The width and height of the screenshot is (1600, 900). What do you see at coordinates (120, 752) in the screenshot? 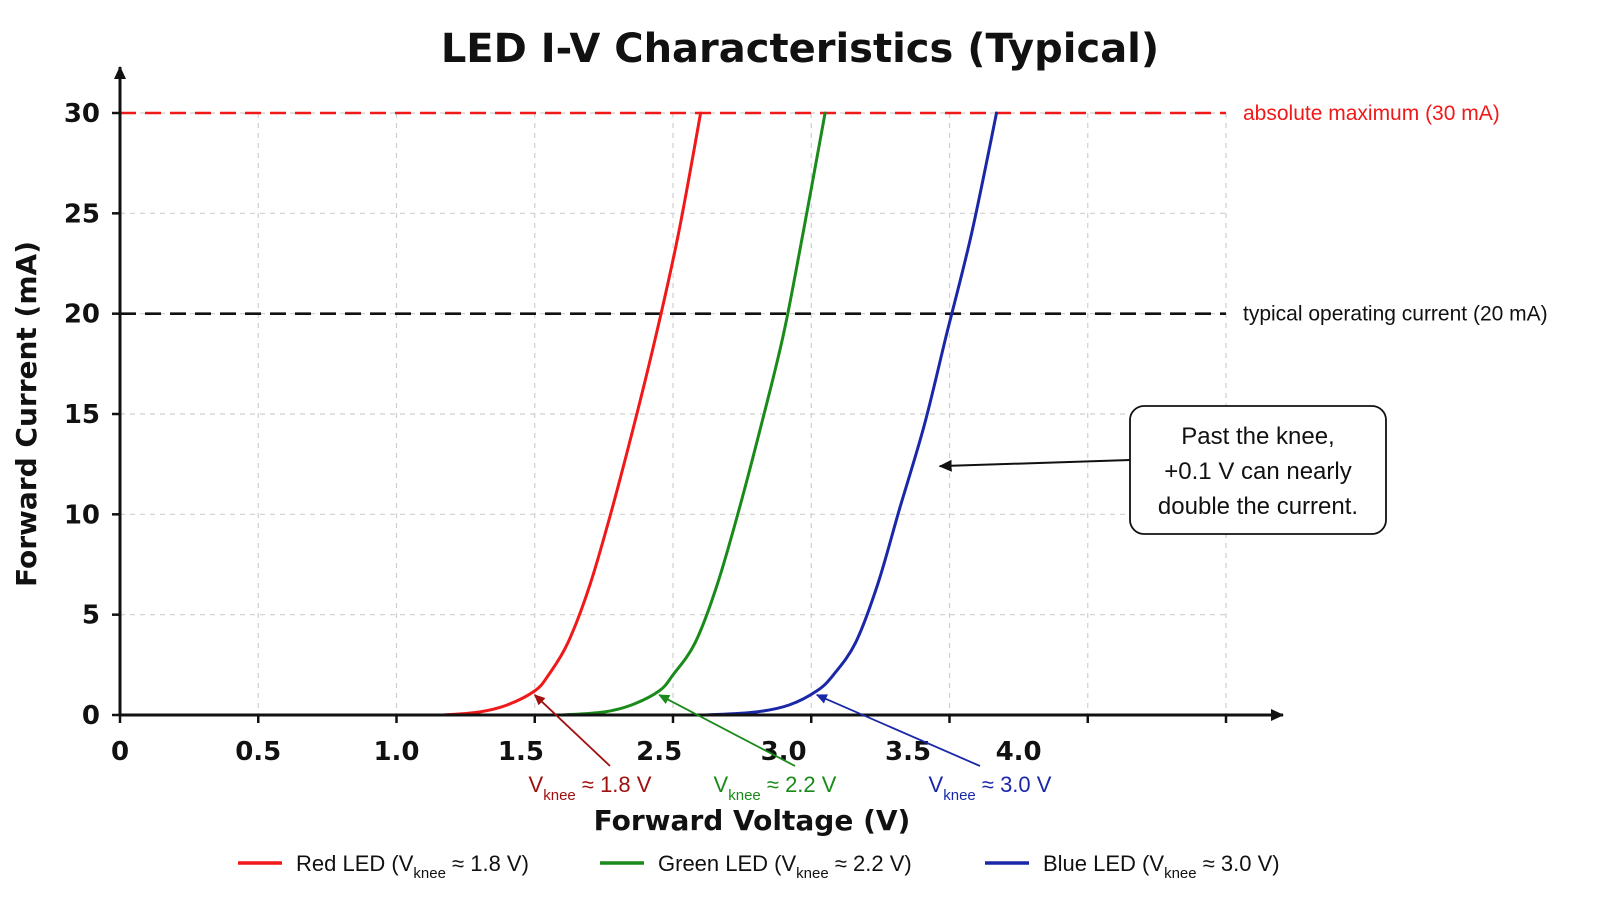
I see `x-tick-label: 0` at bounding box center [120, 752].